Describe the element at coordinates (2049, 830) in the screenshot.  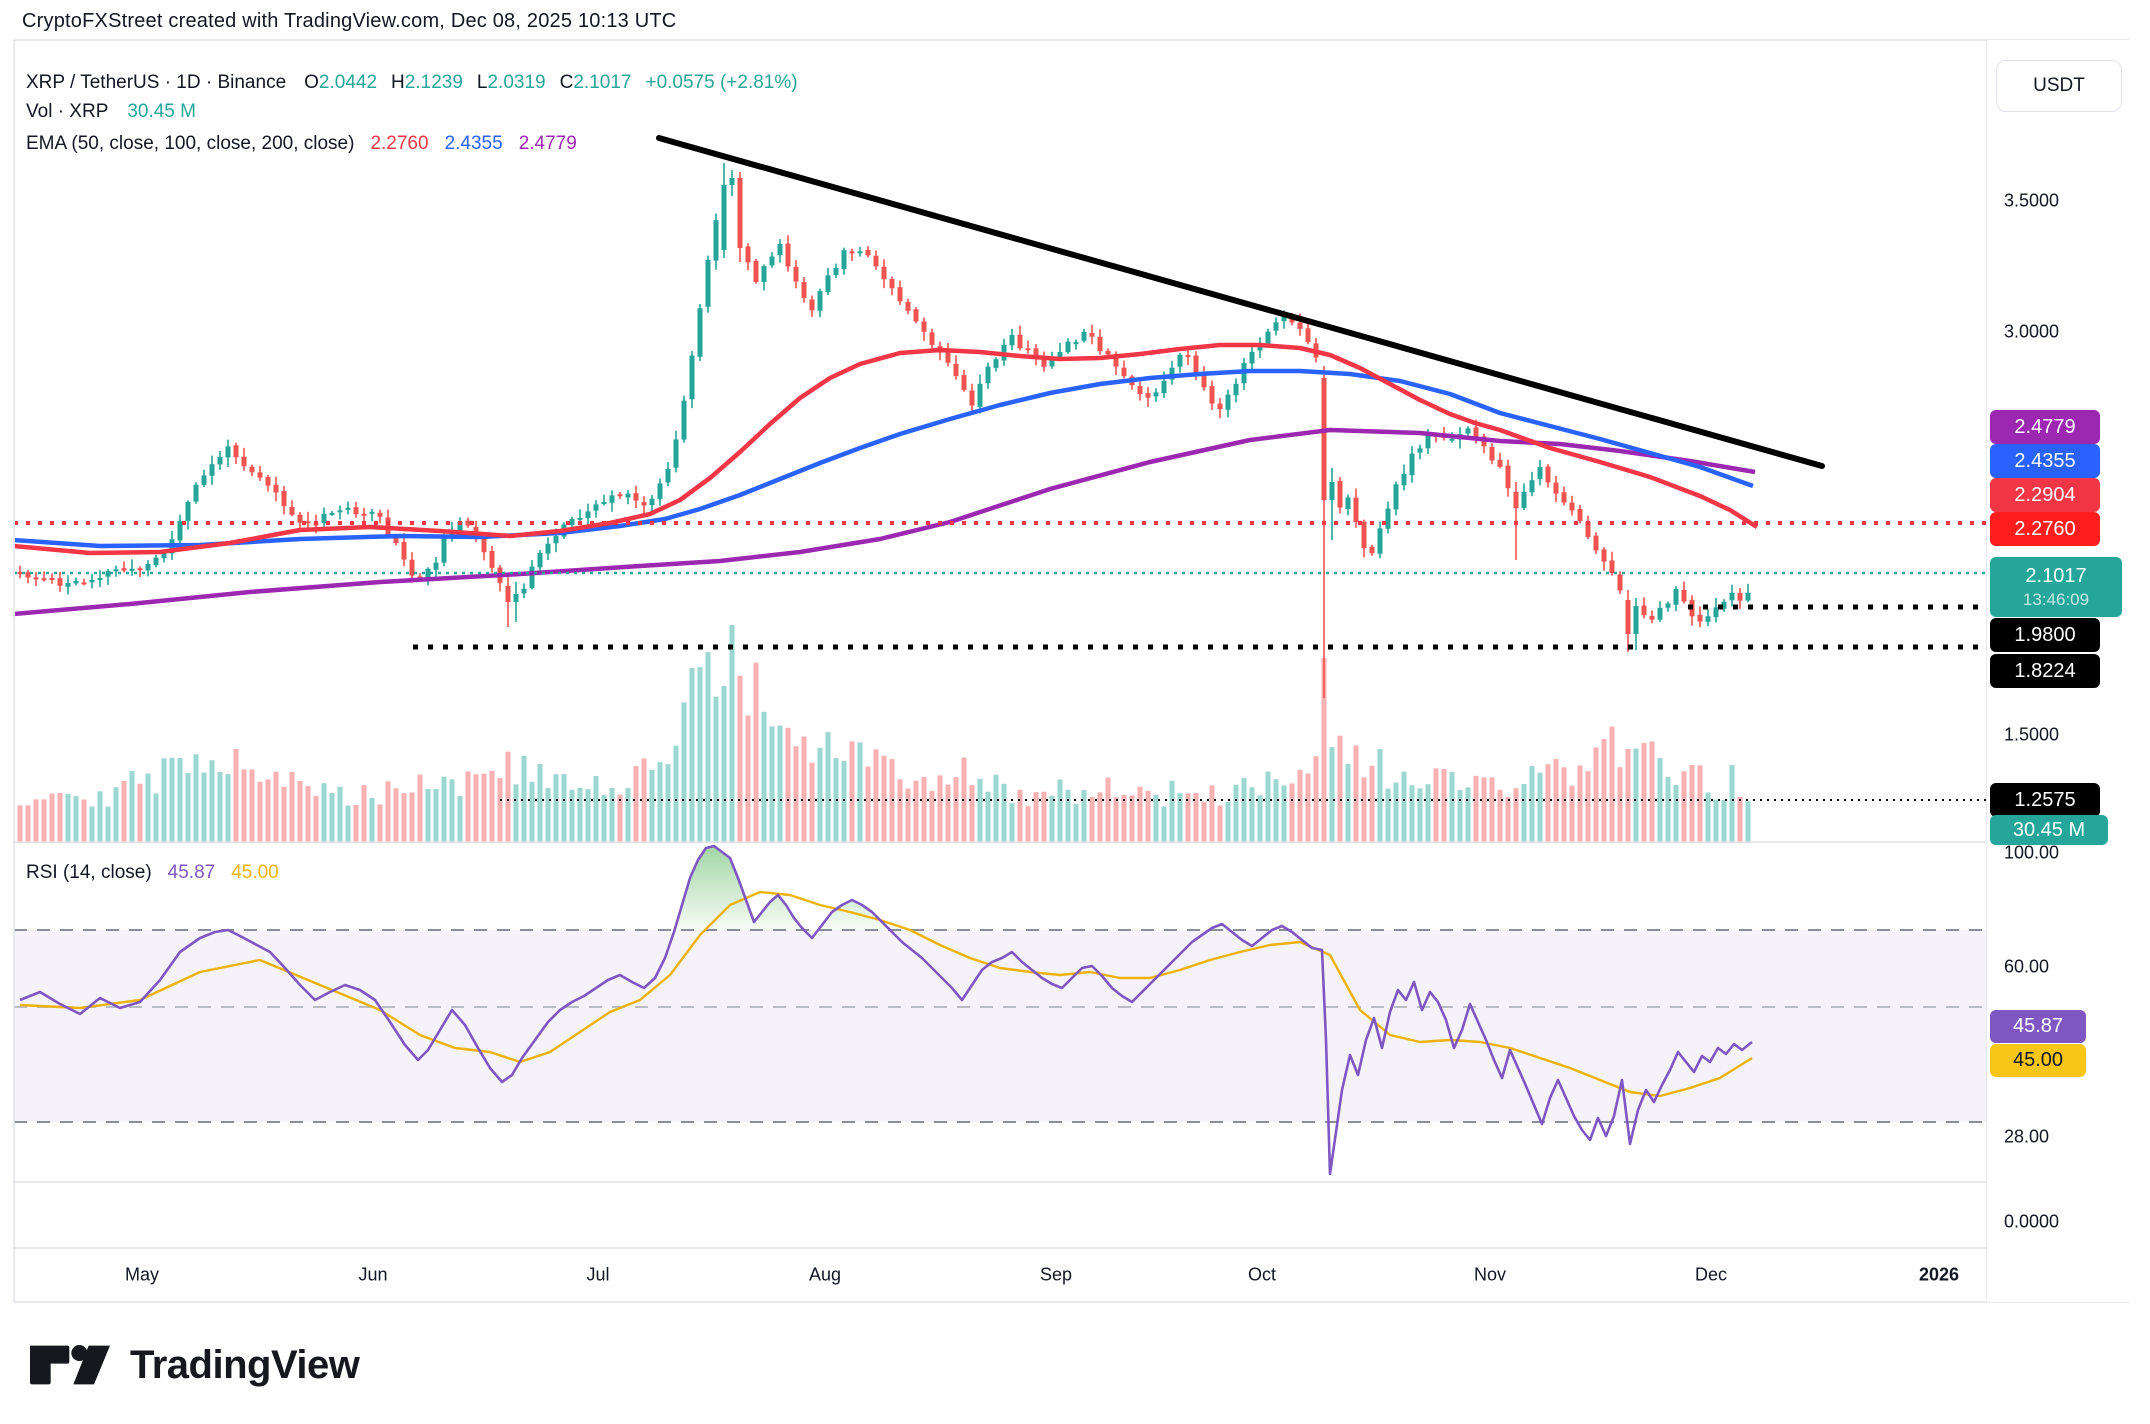
I see `price-label-chip: 30.45 M` at that location.